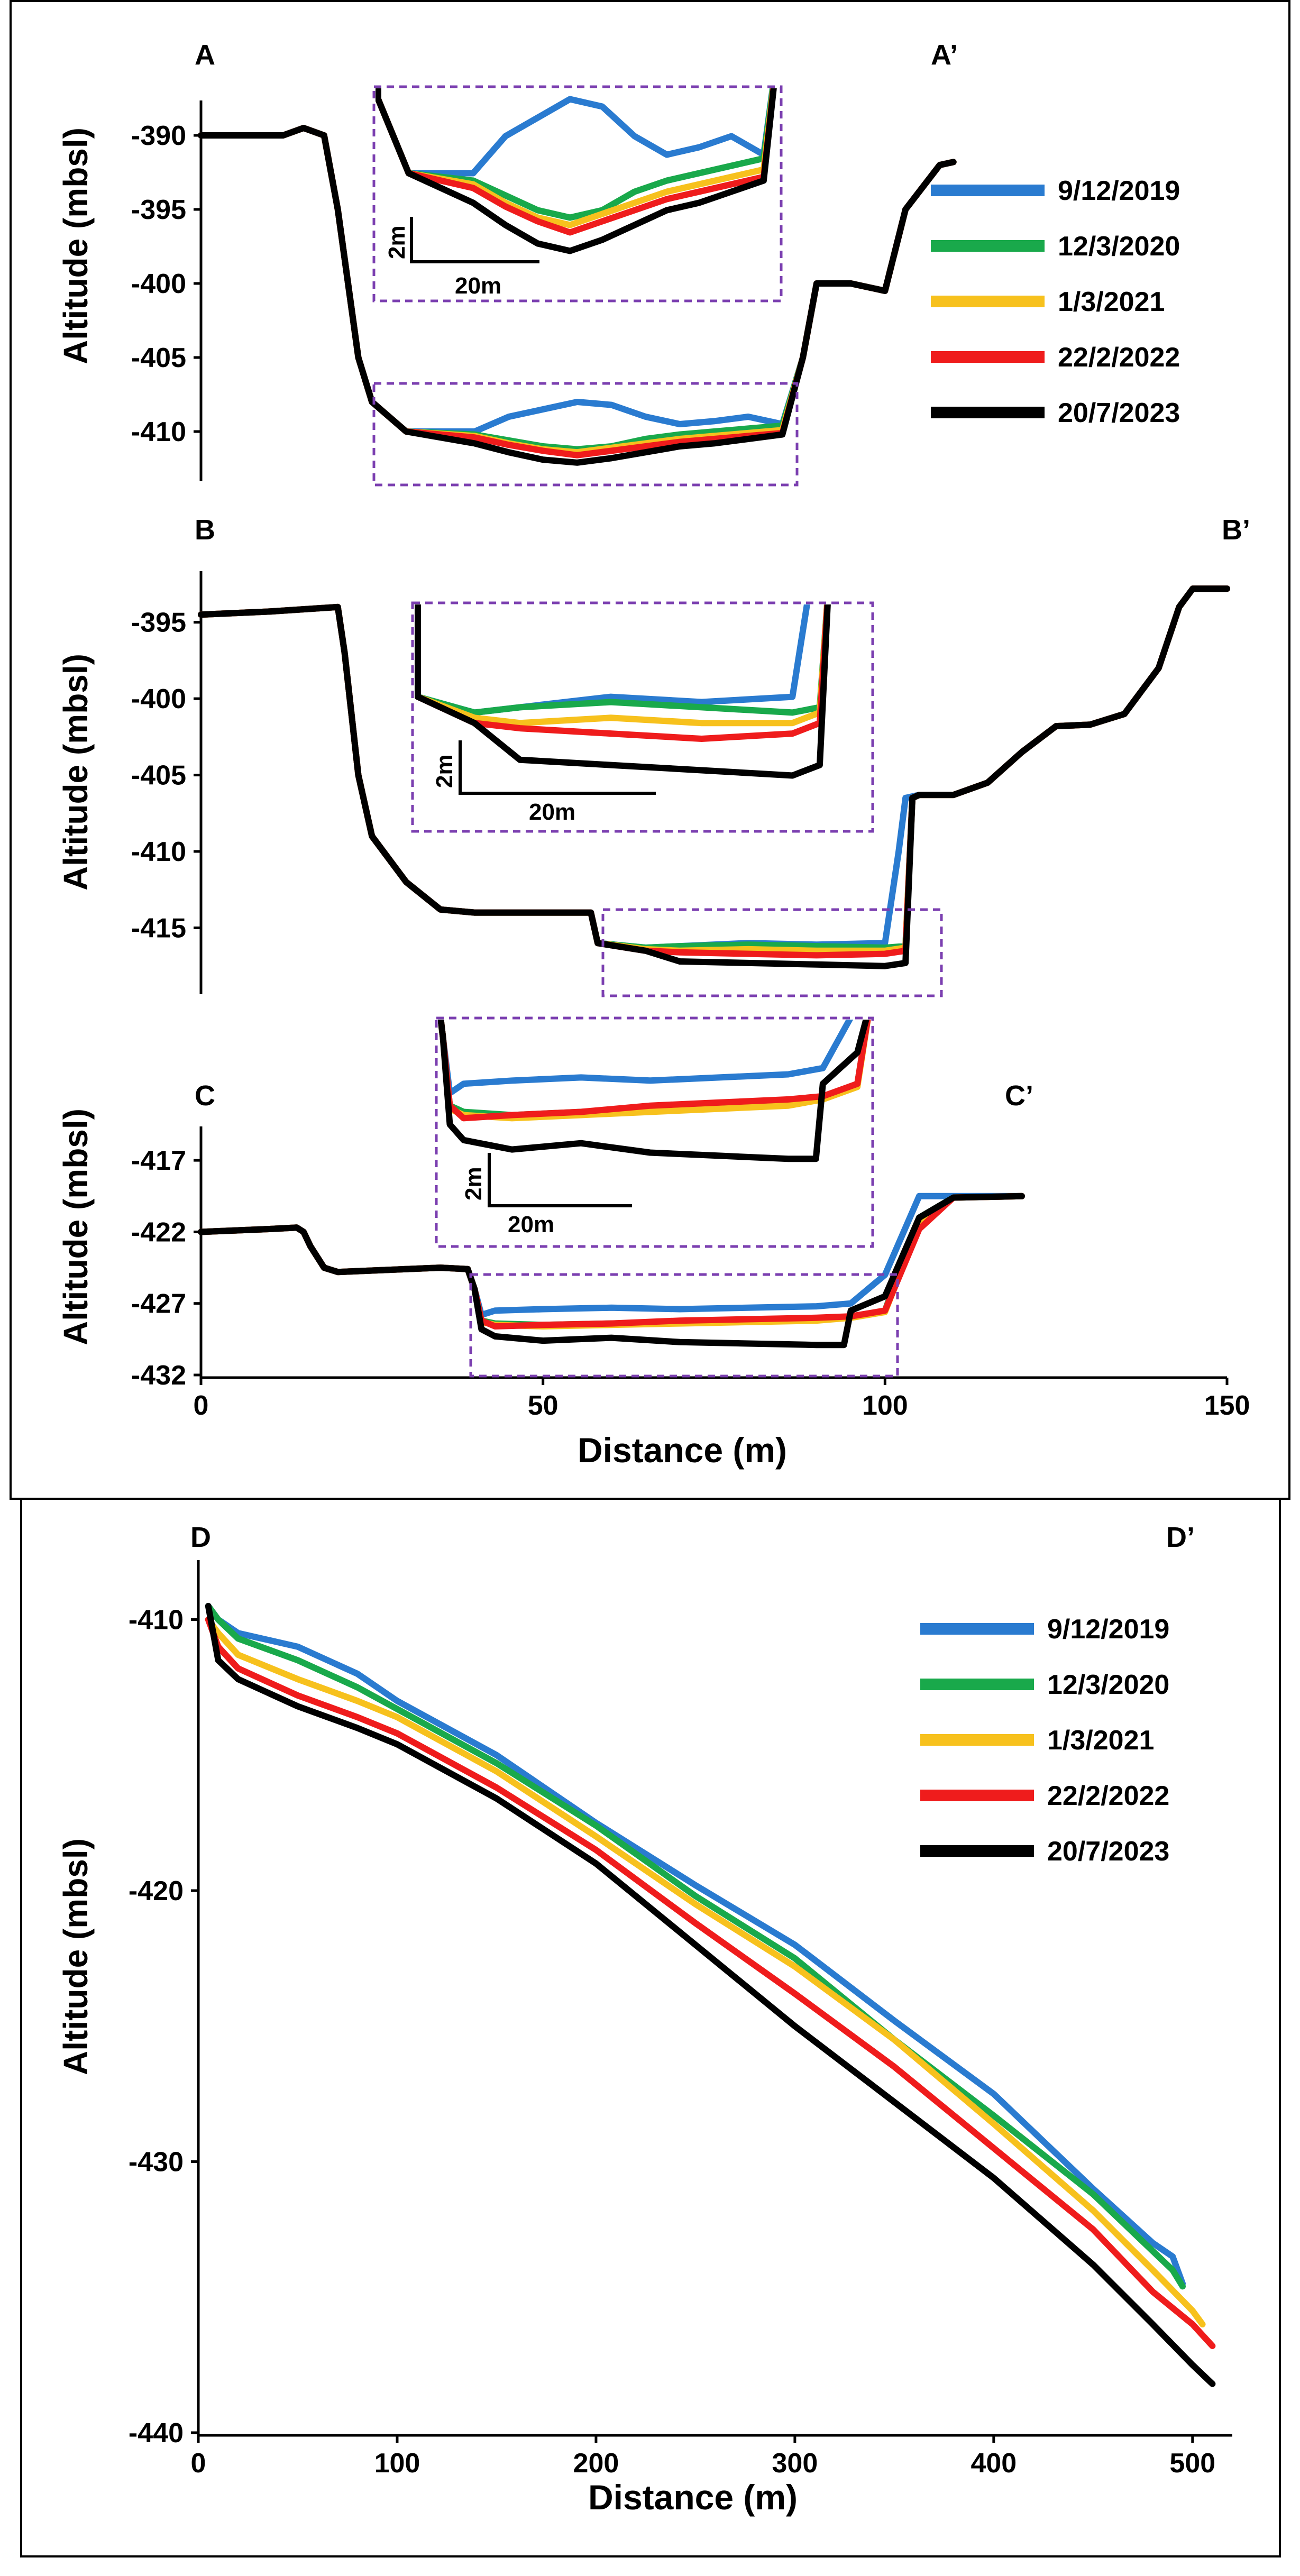 The width and height of the screenshot is (1300, 2576). What do you see at coordinates (156, 2434) in the screenshot?
I see `y-tick-label-D: -440` at bounding box center [156, 2434].